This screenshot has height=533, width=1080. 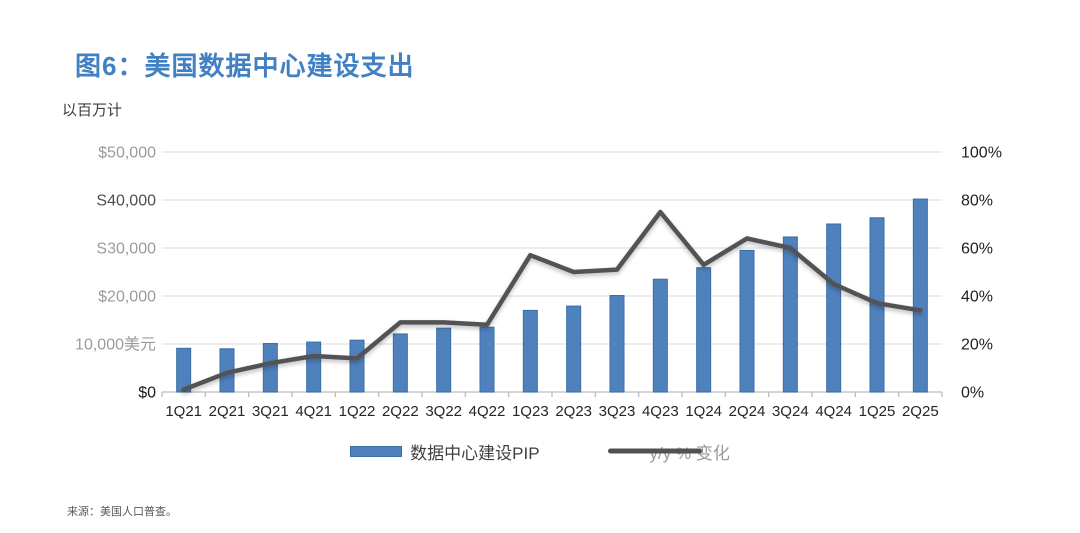 What do you see at coordinates (654, 451) in the screenshot?
I see `line-legend-swatch` at bounding box center [654, 451].